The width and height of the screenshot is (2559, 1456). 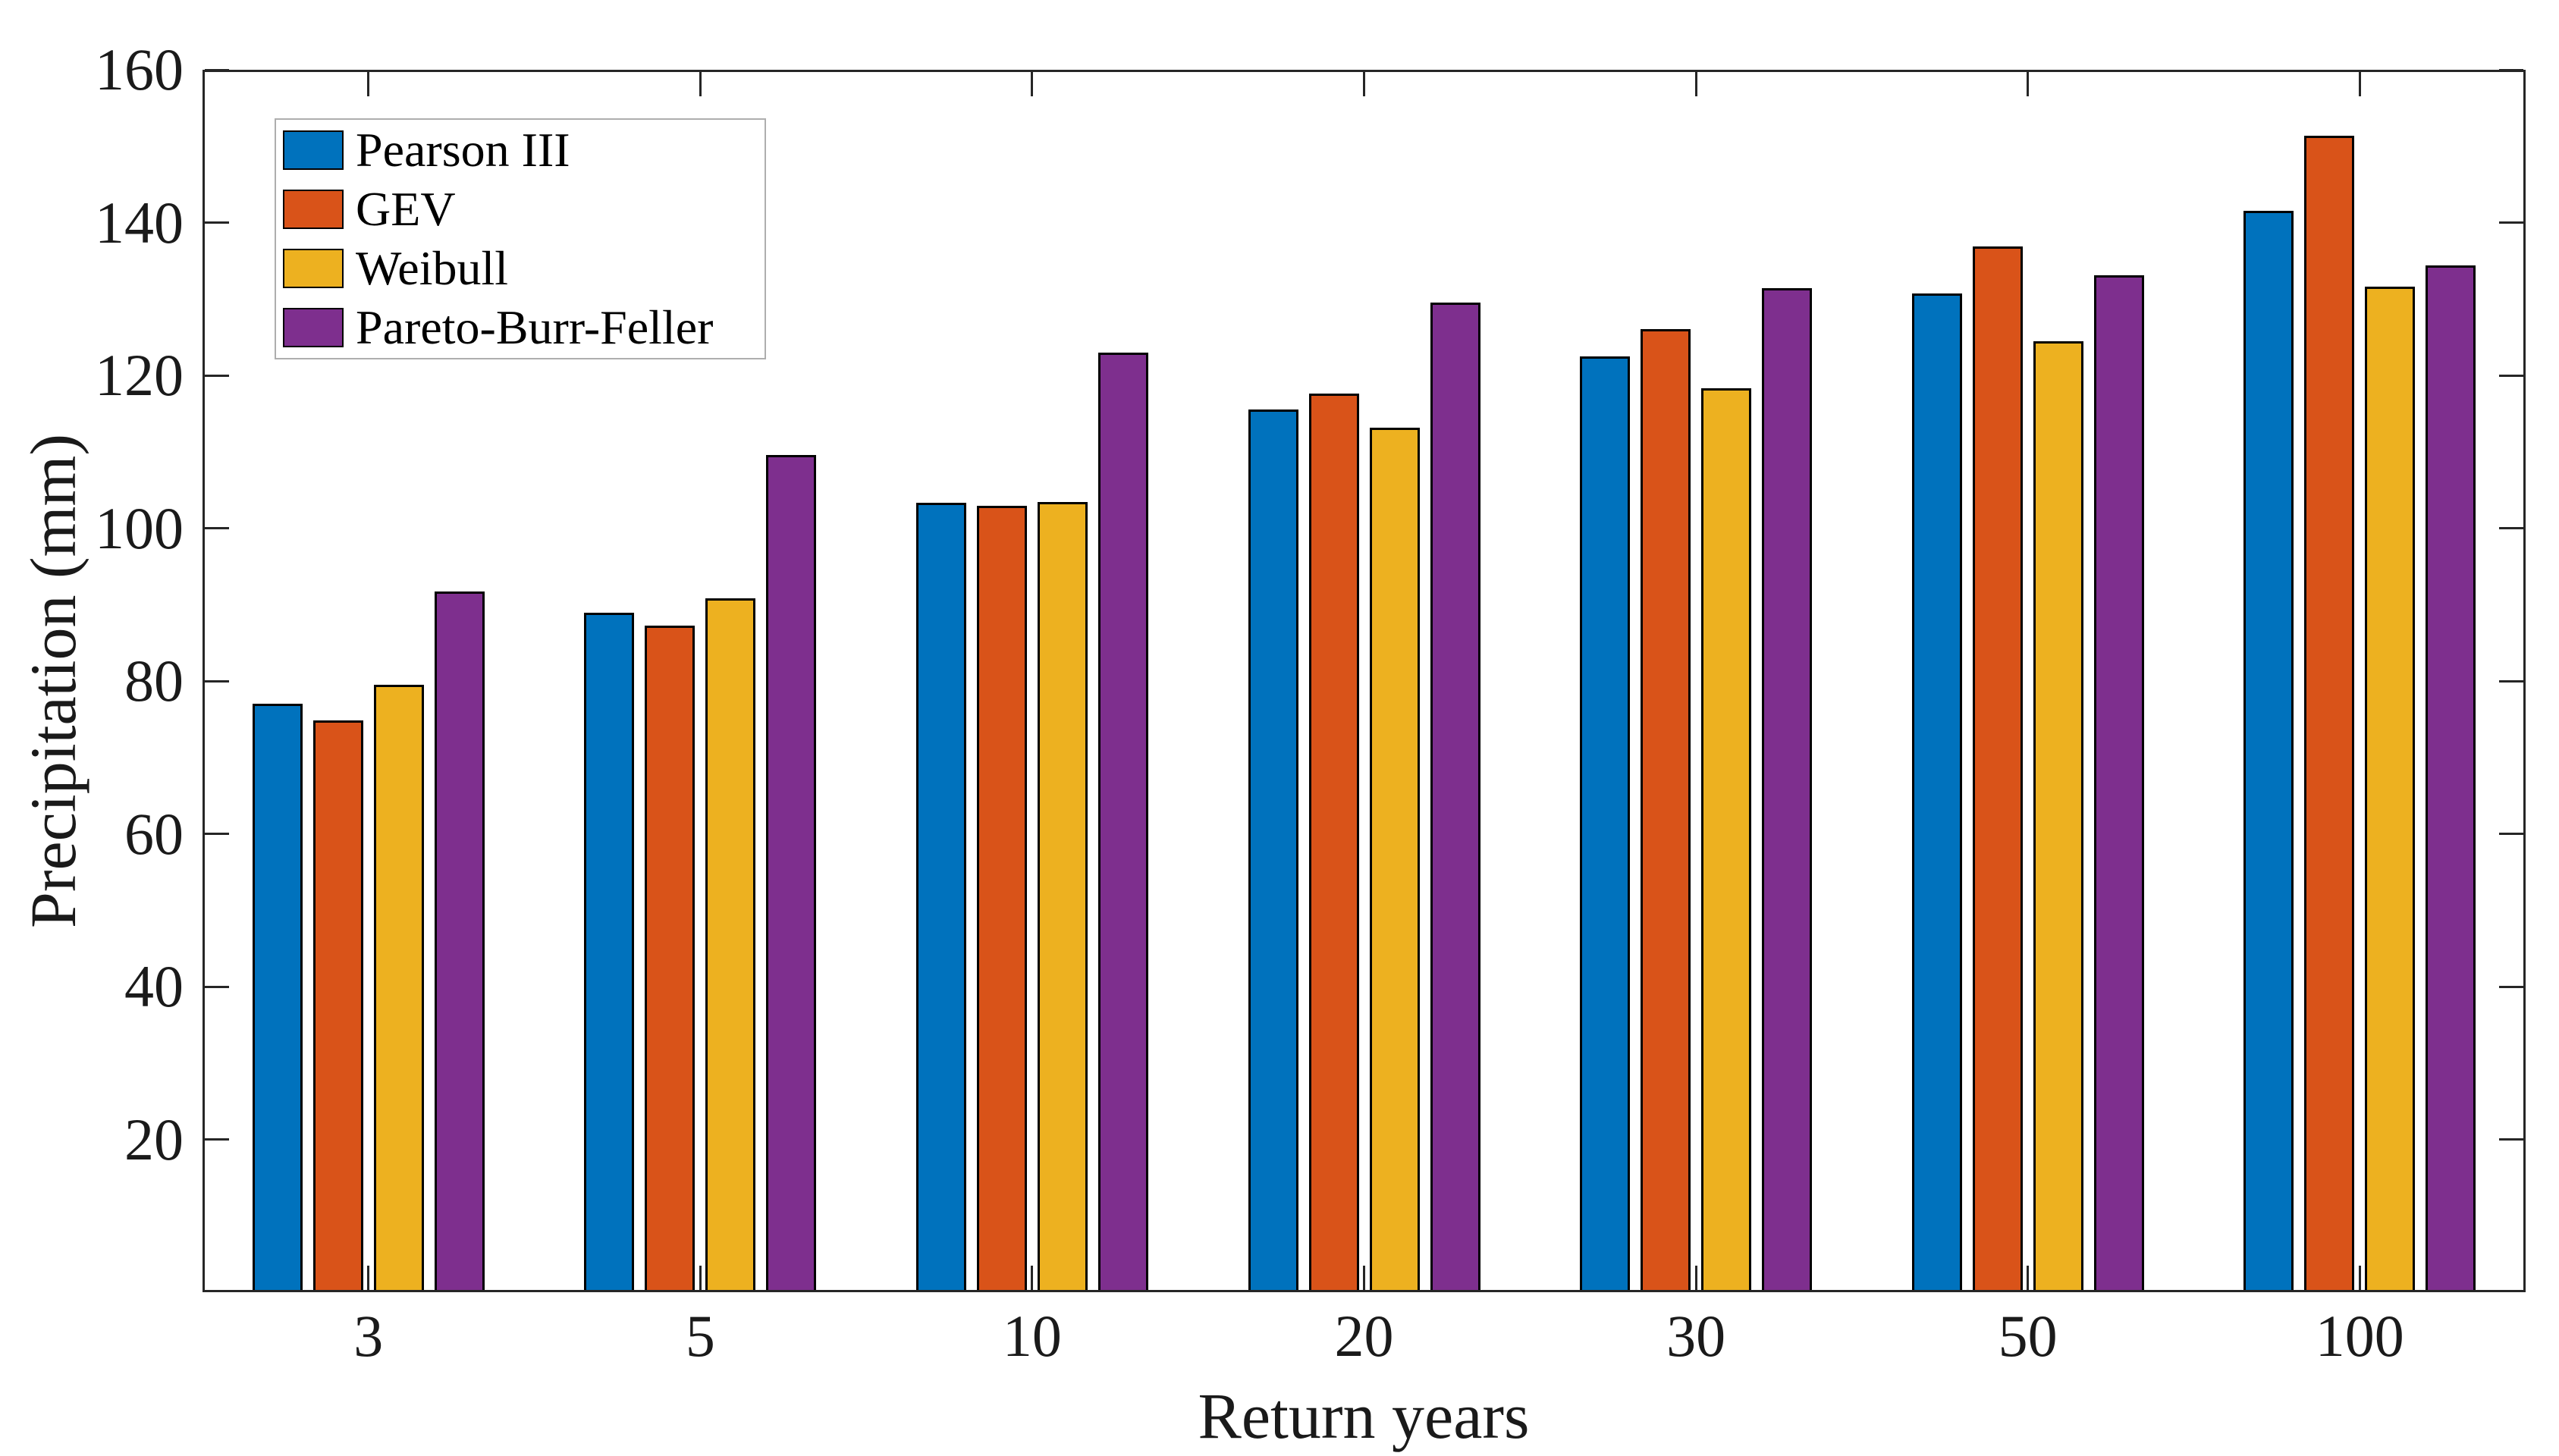 I want to click on x-tick-label: 3, so click(x=368, y=1336).